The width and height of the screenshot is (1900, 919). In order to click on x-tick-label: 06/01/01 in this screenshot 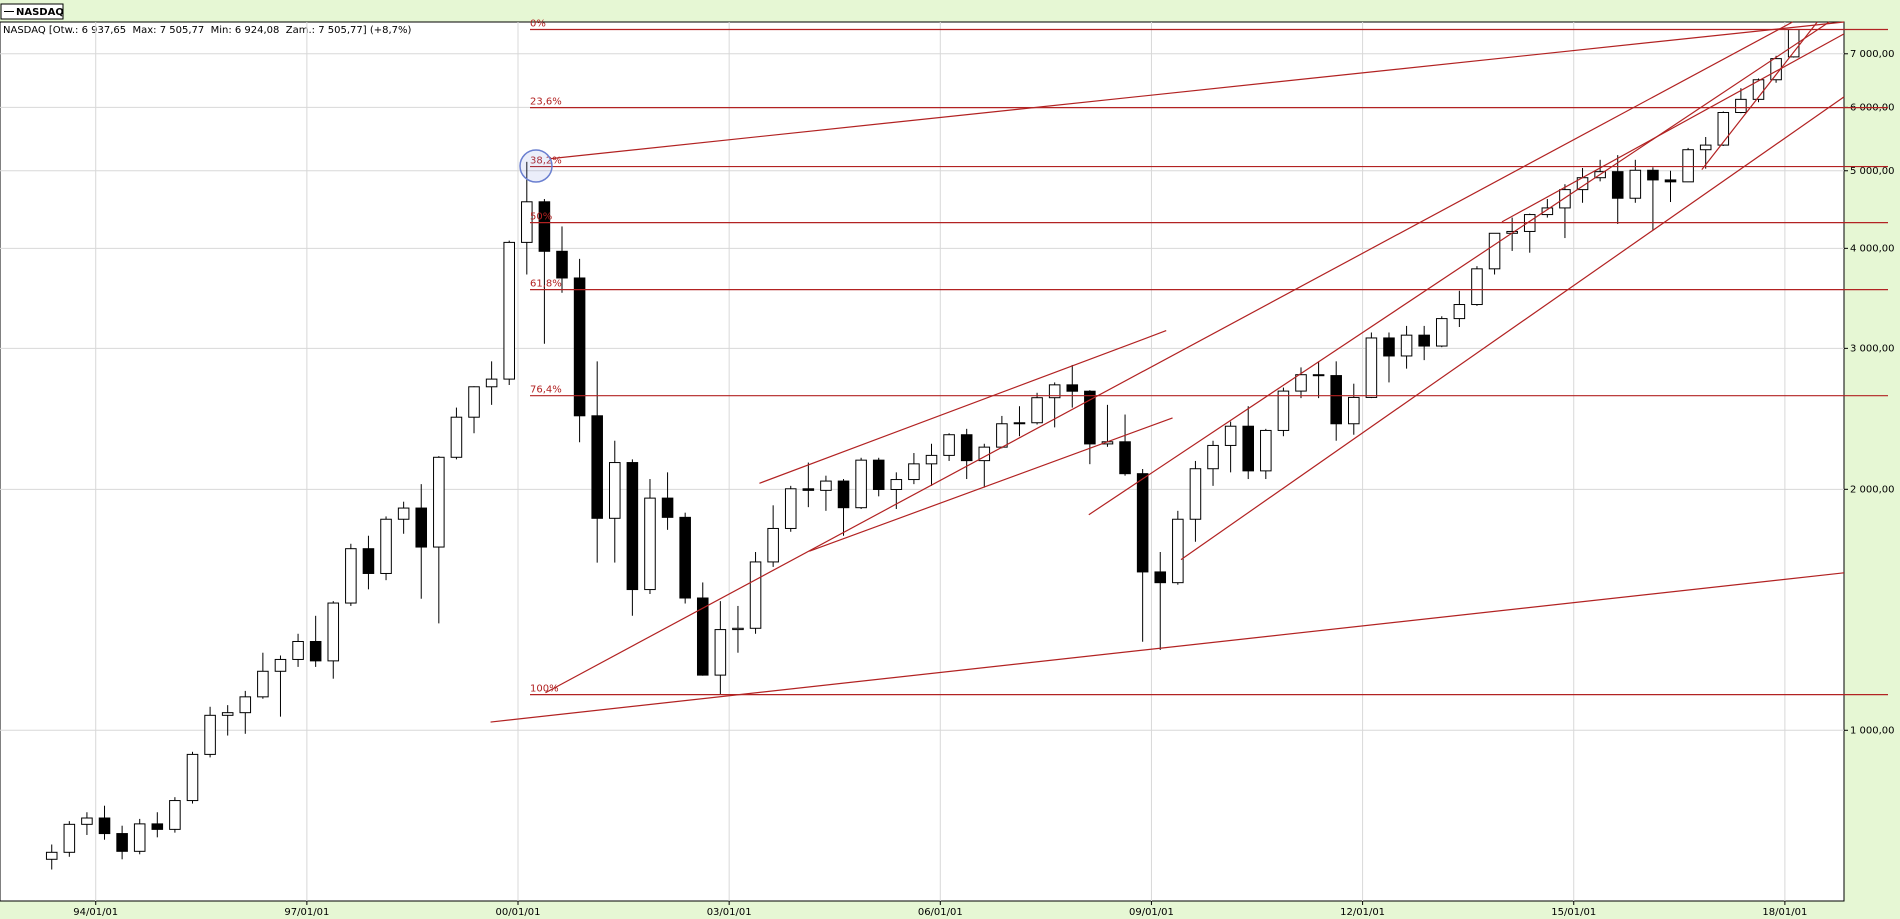, I will do `click(940, 912)`.